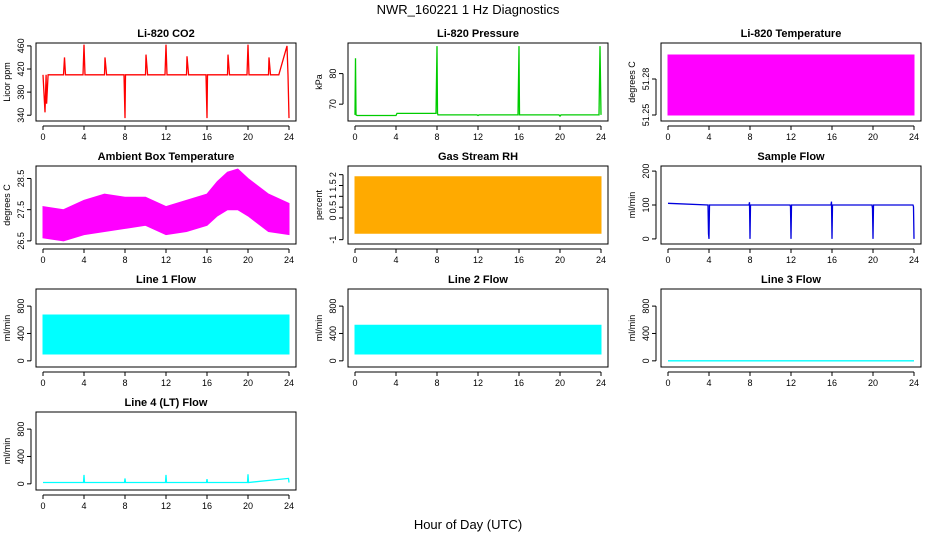 Image resolution: width=936 pixels, height=540 pixels. What do you see at coordinates (873, 383) in the screenshot?
I see `x-tick-label-line-3-flow: 20` at bounding box center [873, 383].